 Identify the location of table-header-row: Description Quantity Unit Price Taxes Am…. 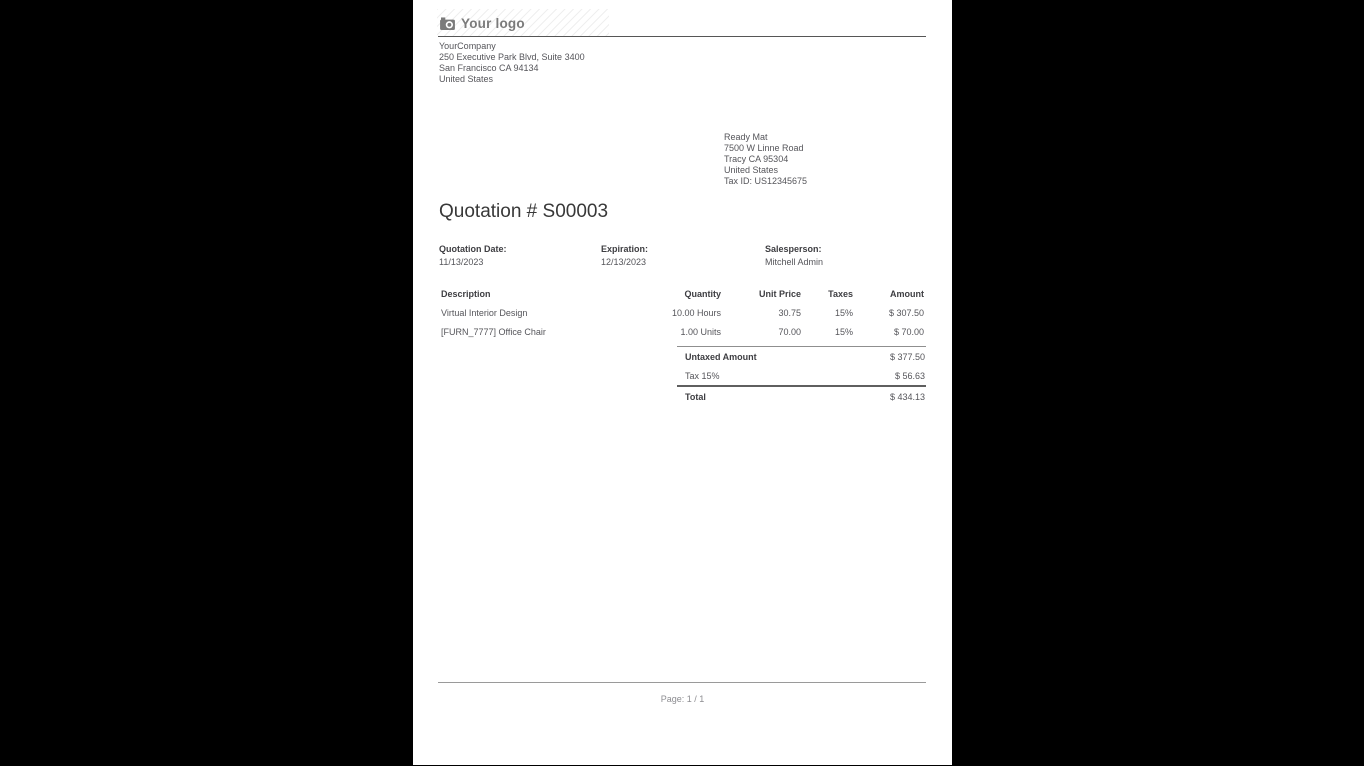
(682, 295).